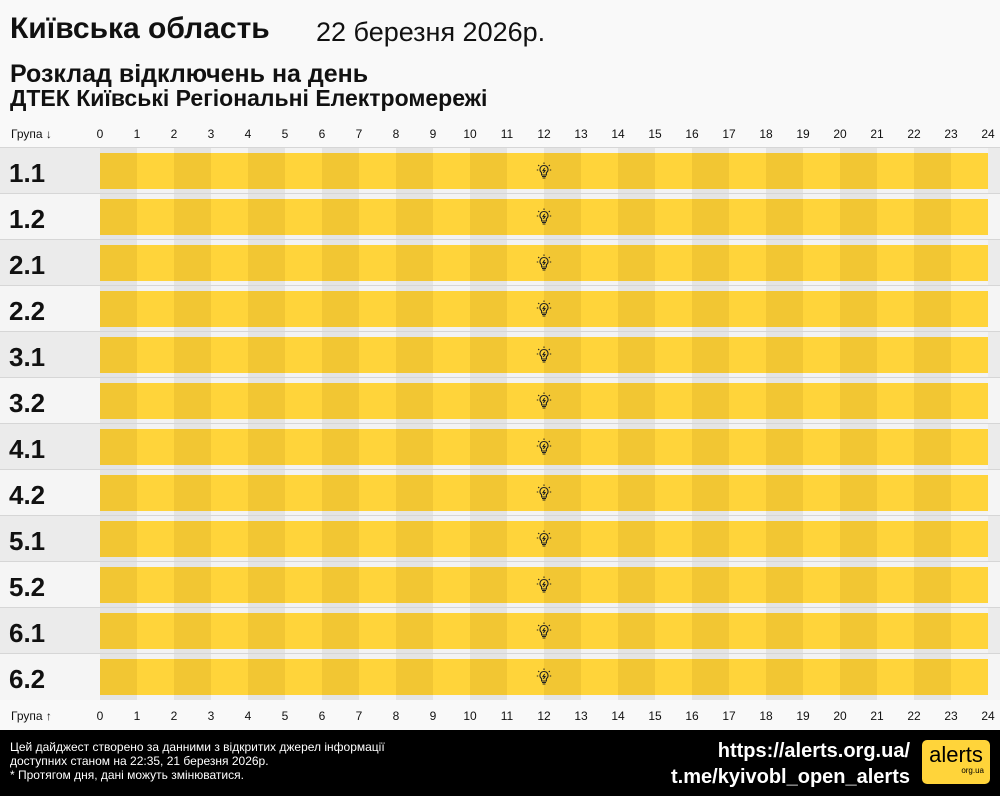 The width and height of the screenshot is (1000, 796). Describe the element at coordinates (544, 263) in the screenshot. I see `hour-cells` at that location.